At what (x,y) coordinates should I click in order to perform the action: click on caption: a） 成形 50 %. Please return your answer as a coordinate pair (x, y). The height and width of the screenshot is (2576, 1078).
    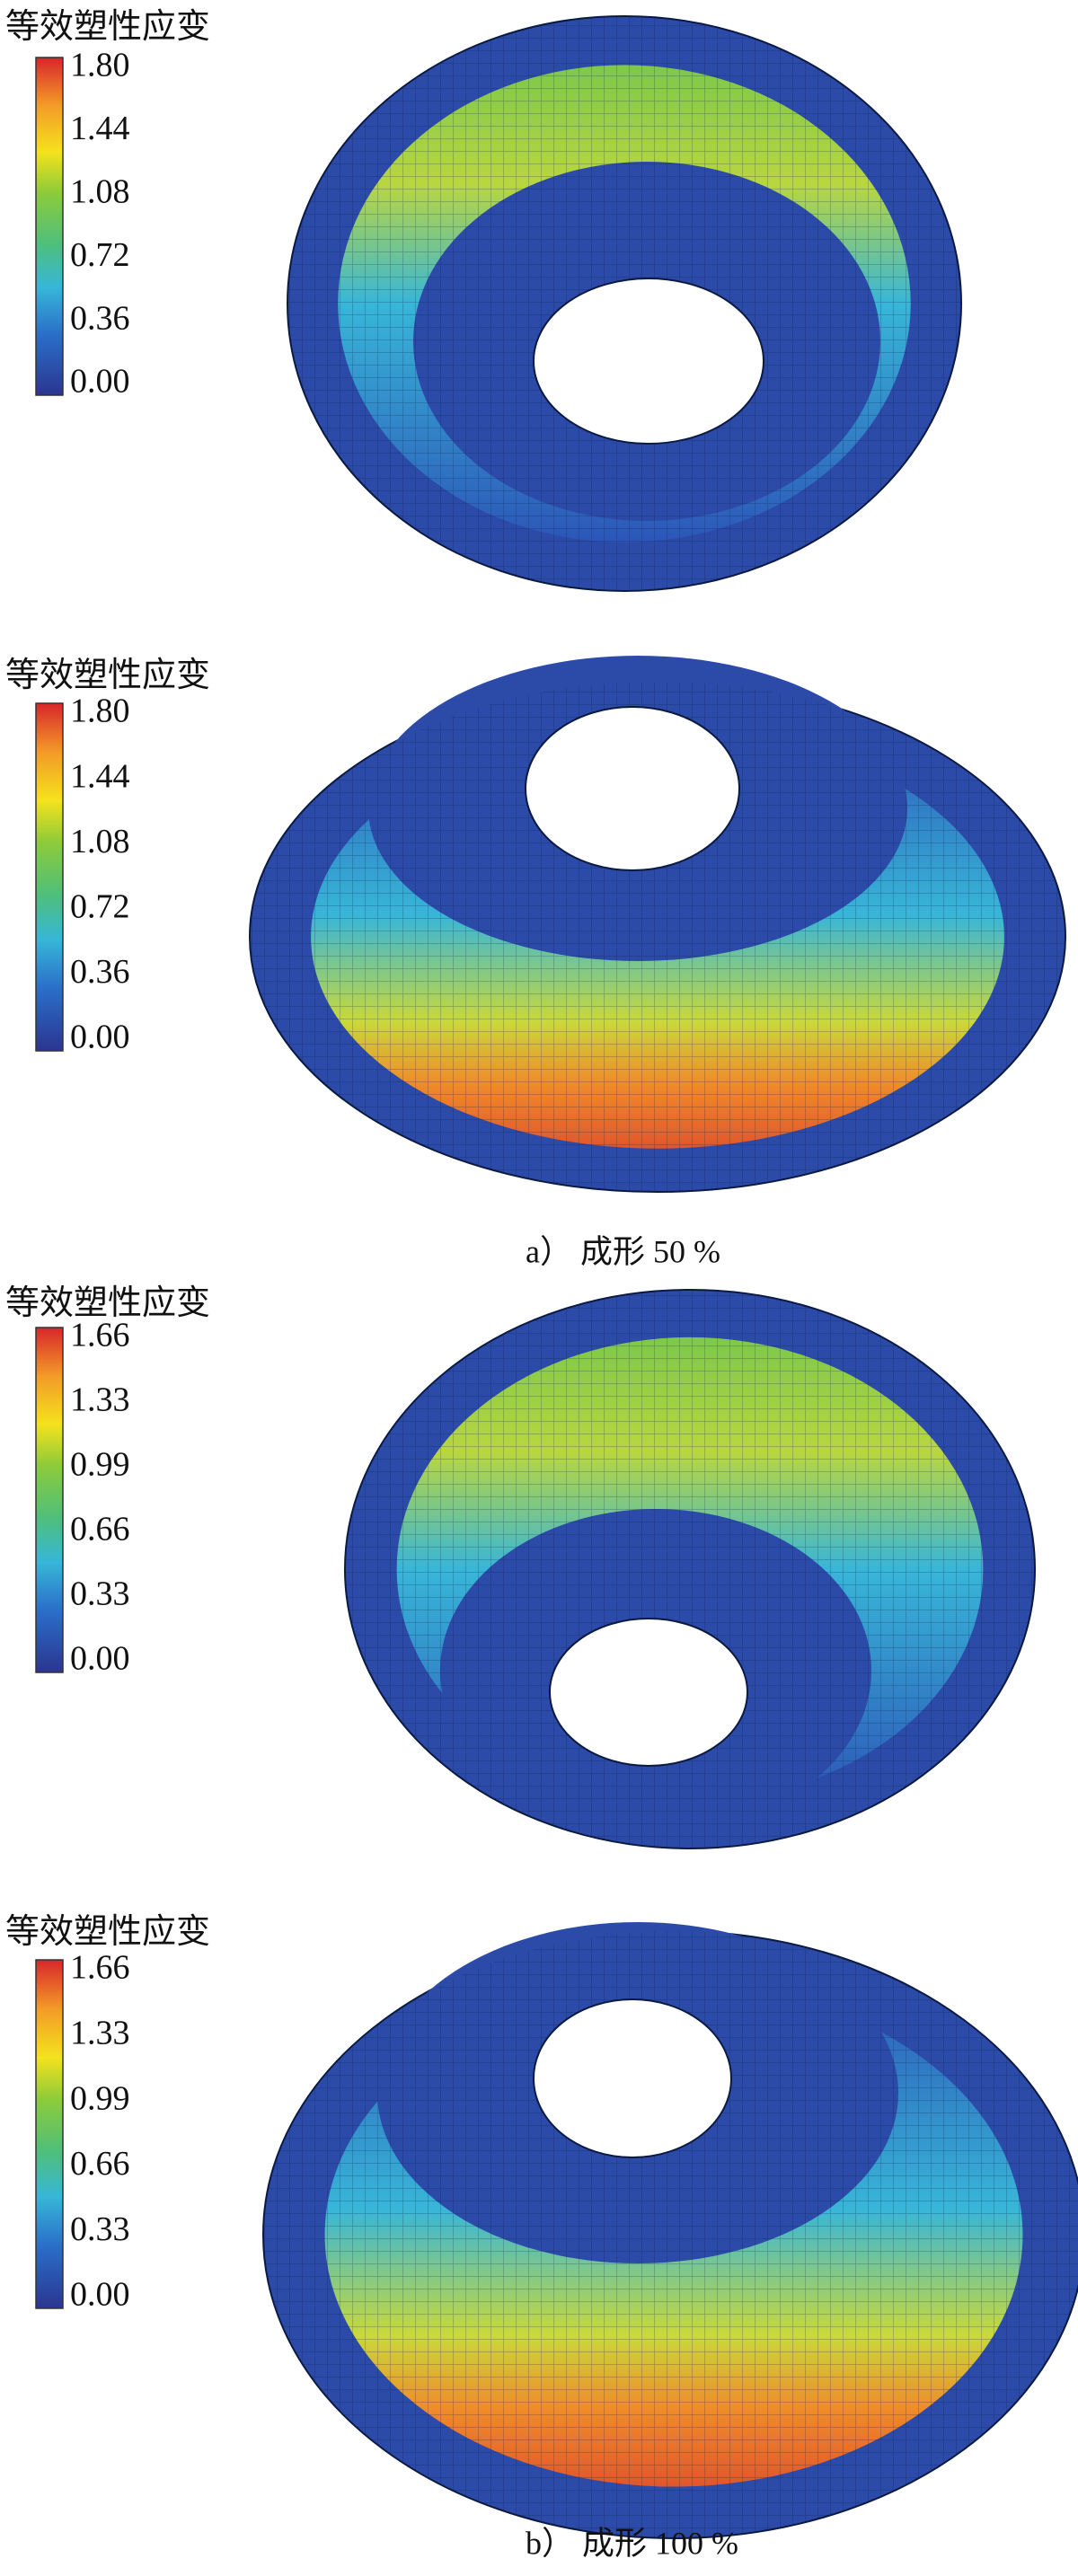
    Looking at the image, I should click on (623, 1251).